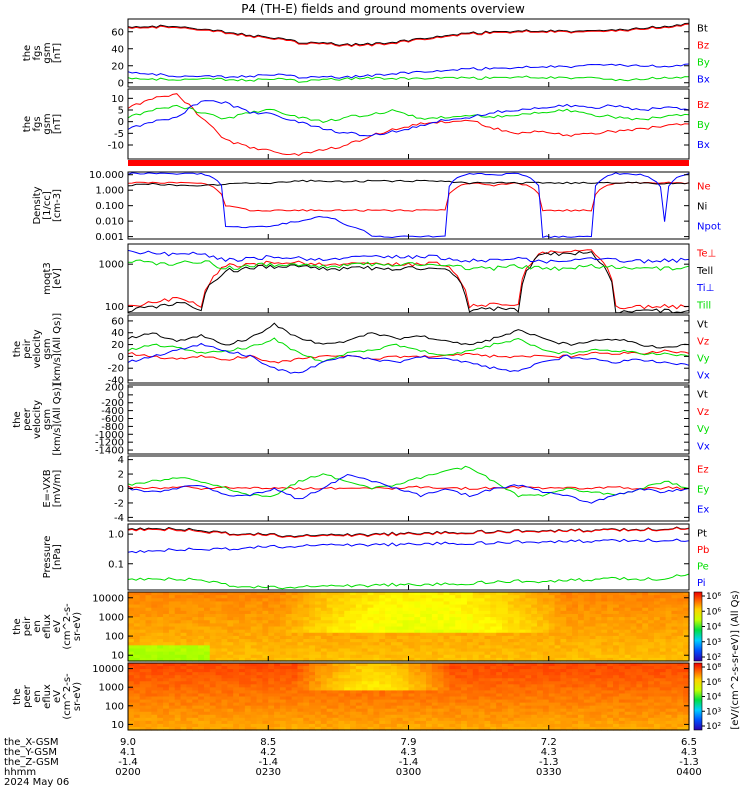 This screenshot has width=750, height=800. I want to click on y-tick-label: -4, so click(119, 518).